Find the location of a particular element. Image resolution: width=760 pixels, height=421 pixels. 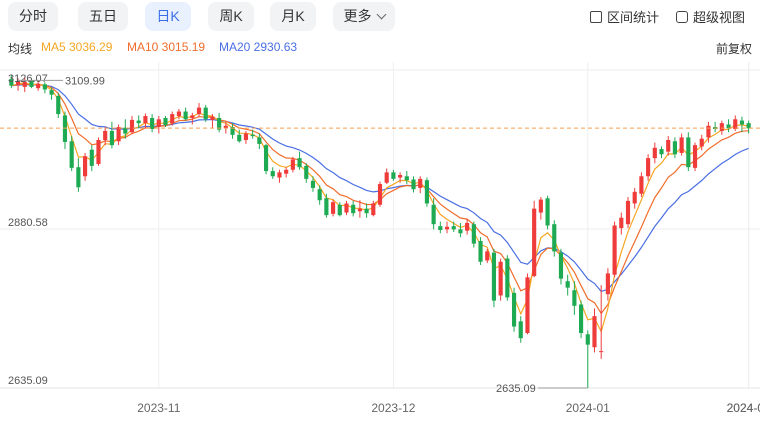

range-stat-button: 区间统计 is located at coordinates (624, 16).